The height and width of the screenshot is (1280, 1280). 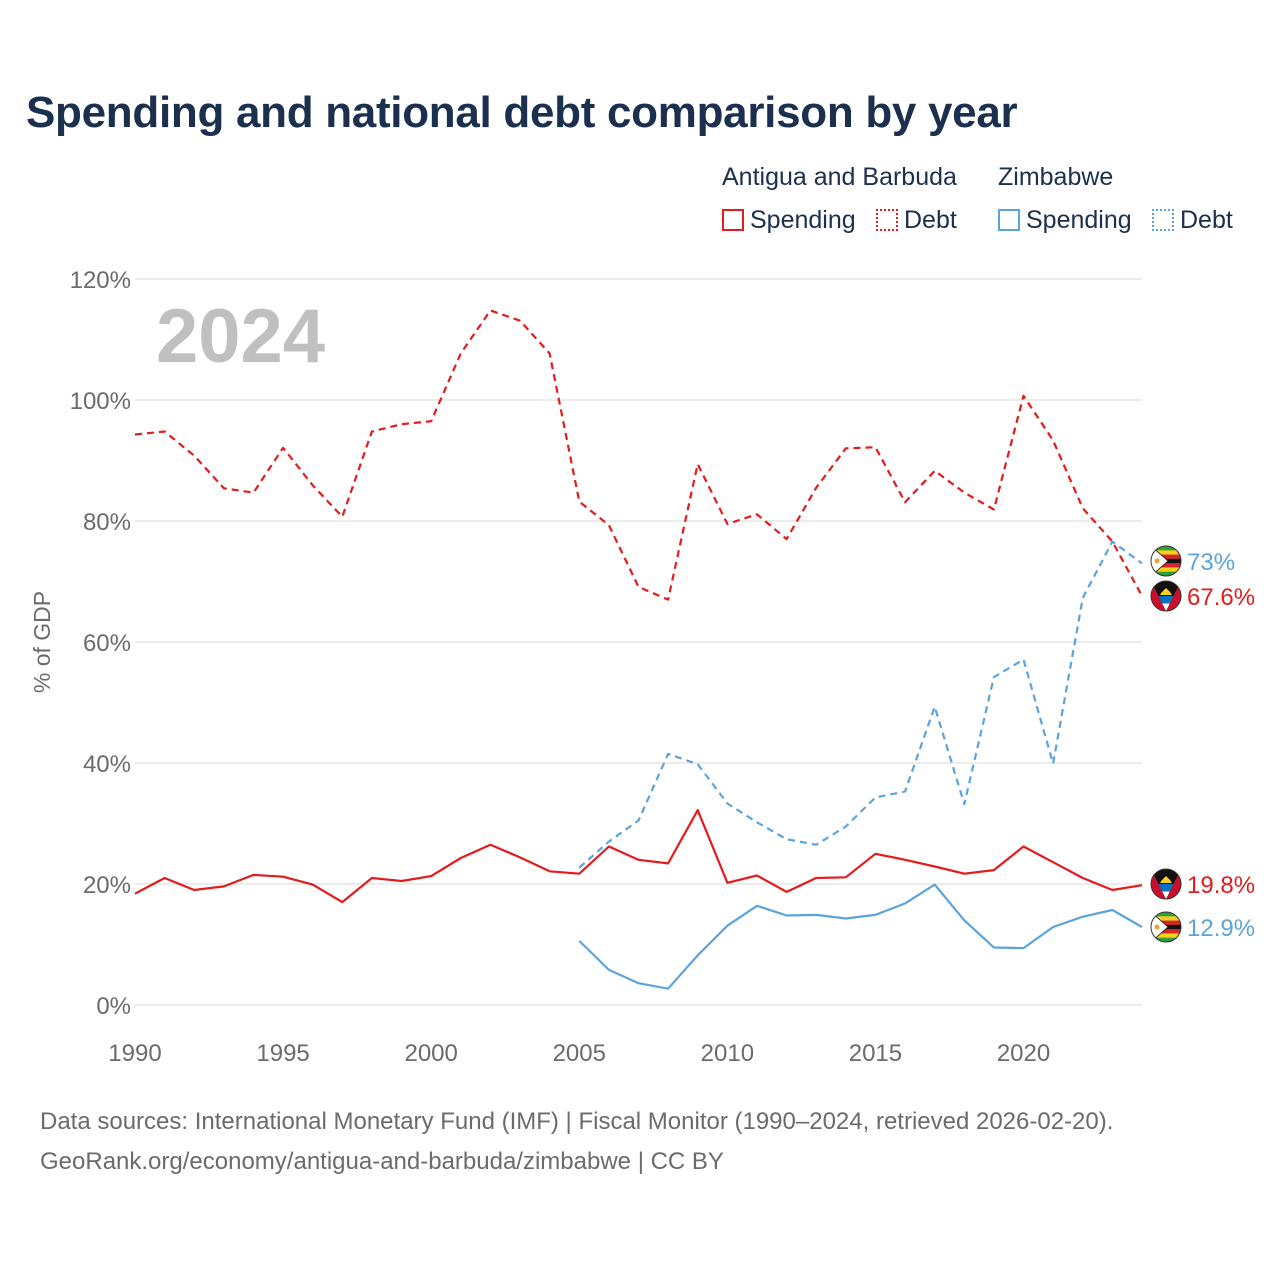 What do you see at coordinates (134, 1053) in the screenshot?
I see `x-tick-label: 1990` at bounding box center [134, 1053].